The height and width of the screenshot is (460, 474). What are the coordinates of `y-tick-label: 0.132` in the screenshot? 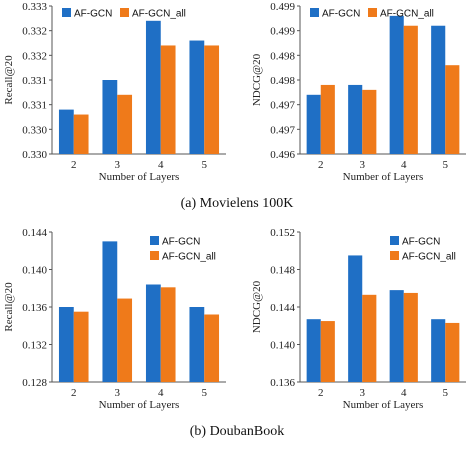 It's located at (34, 346).